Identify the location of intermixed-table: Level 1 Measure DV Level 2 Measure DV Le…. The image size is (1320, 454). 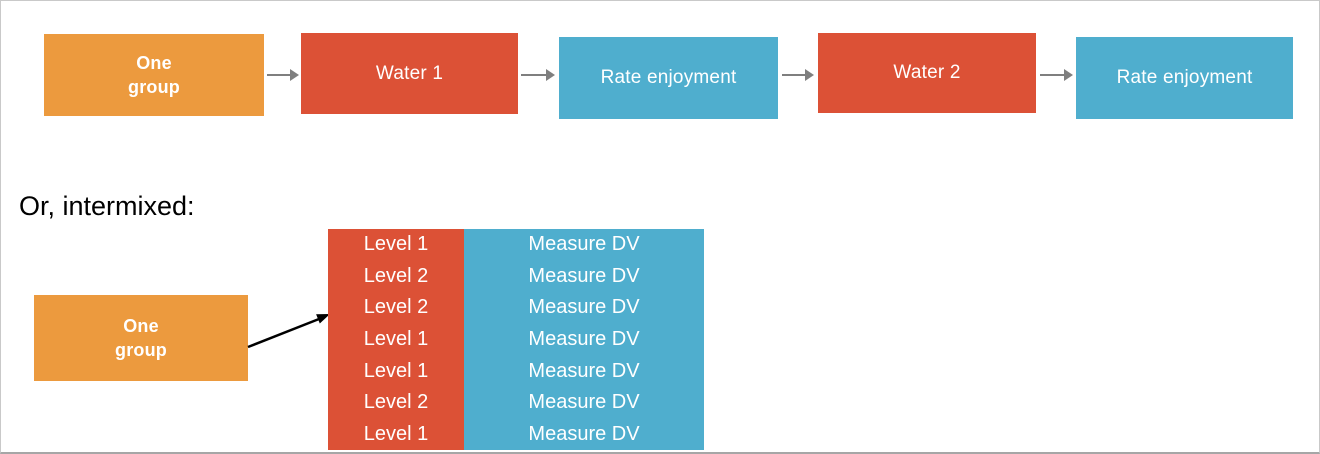
(516, 340).